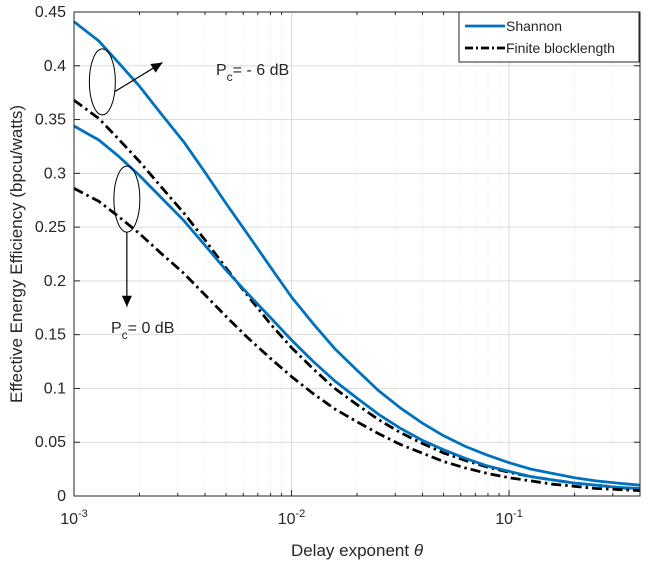 This screenshot has width=651, height=568. Describe the element at coordinates (534, 26) in the screenshot. I see `legend-label-1: Shannon` at that location.